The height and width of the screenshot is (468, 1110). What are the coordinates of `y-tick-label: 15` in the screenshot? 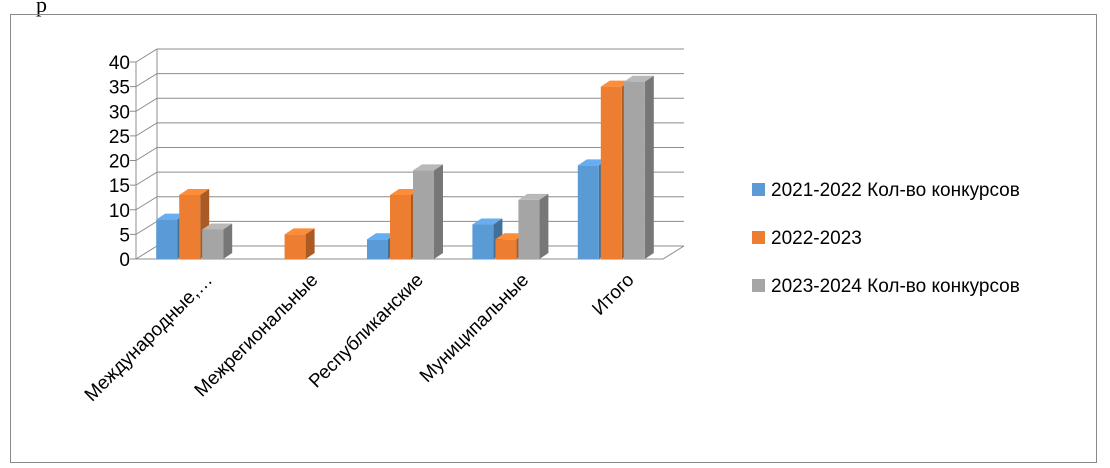 It's located at (119, 186).